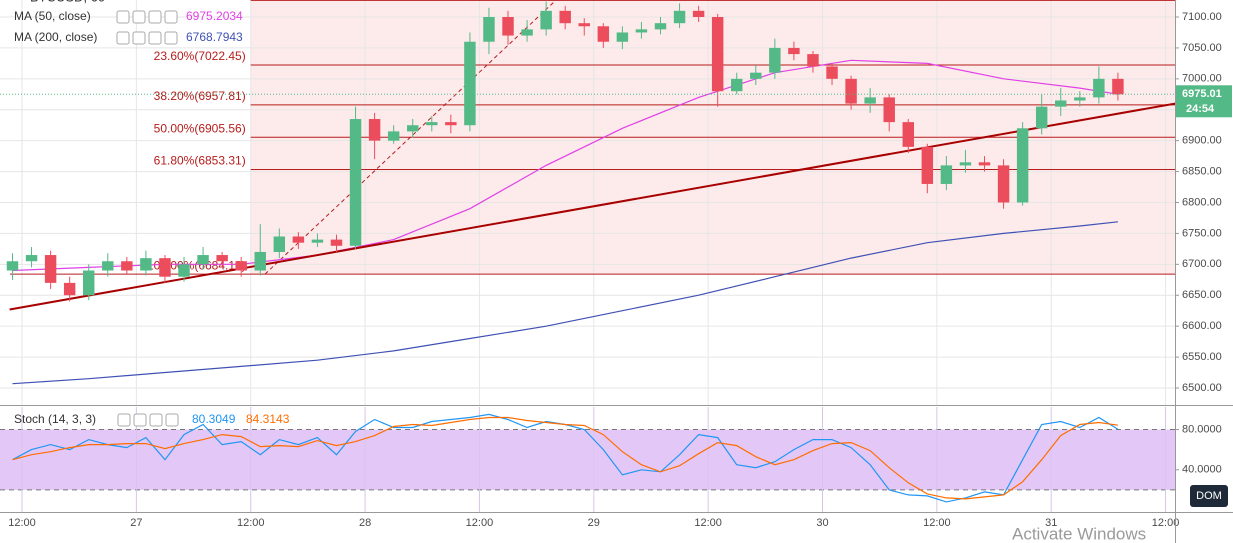 This screenshot has width=1233, height=543. What do you see at coordinates (365, 523) in the screenshot?
I see `x-tick-label: 28` at bounding box center [365, 523].